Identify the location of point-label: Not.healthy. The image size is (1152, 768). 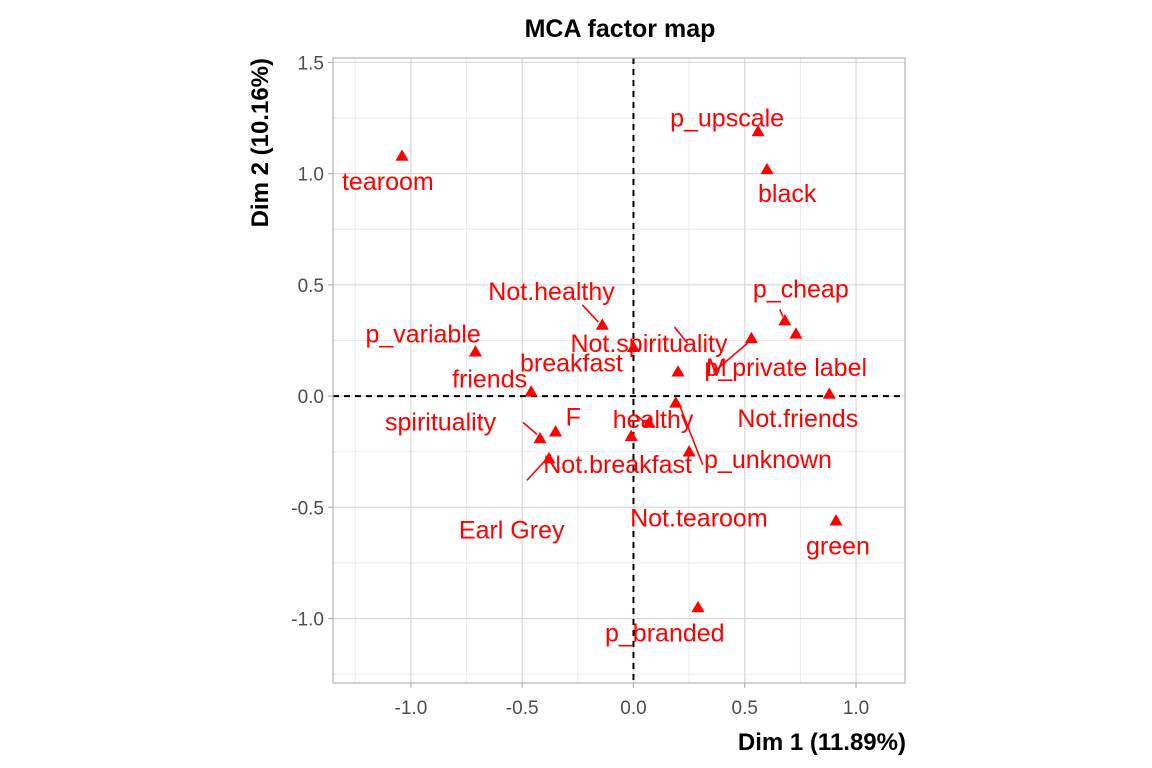
(551, 292).